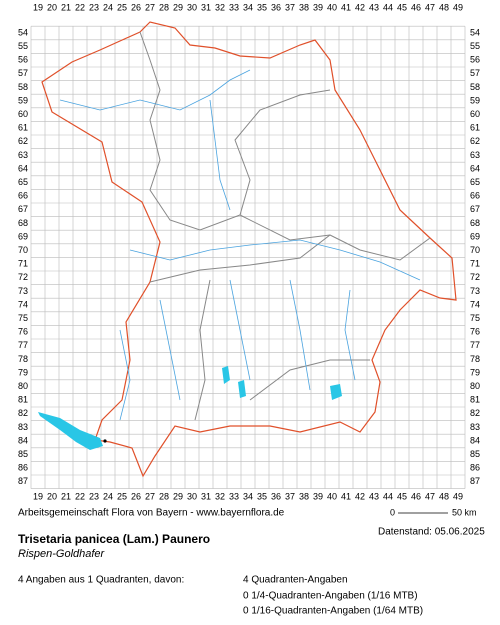 The width and height of the screenshot is (500, 625). Describe the element at coordinates (475, 332) in the screenshot. I see `row-label: 76` at that location.